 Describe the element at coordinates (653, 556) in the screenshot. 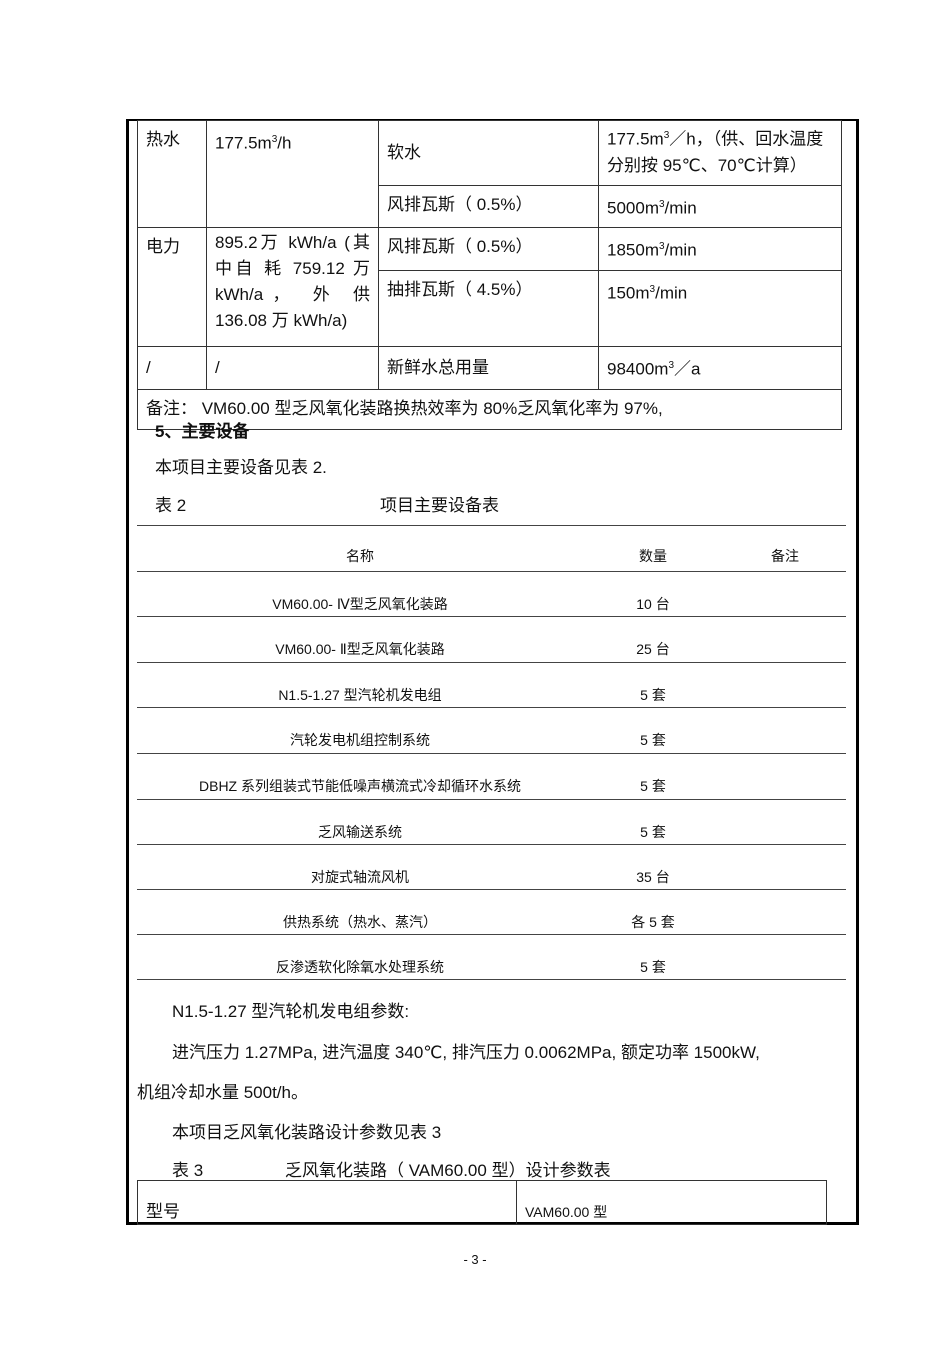

I see `header-quantity: 数量` at that location.